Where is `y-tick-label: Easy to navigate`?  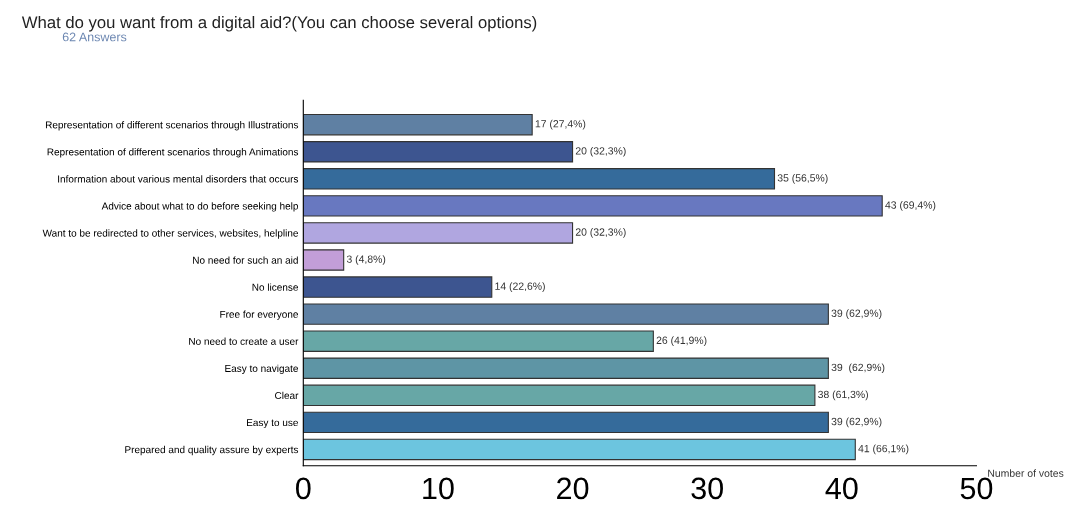
y-tick-label: Easy to navigate is located at coordinates (261, 369).